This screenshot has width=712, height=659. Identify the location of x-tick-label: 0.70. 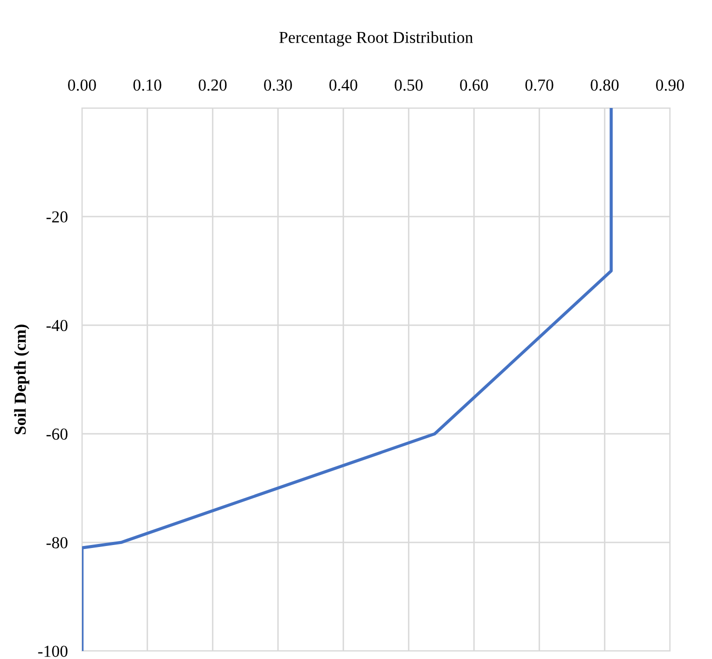
(539, 85).